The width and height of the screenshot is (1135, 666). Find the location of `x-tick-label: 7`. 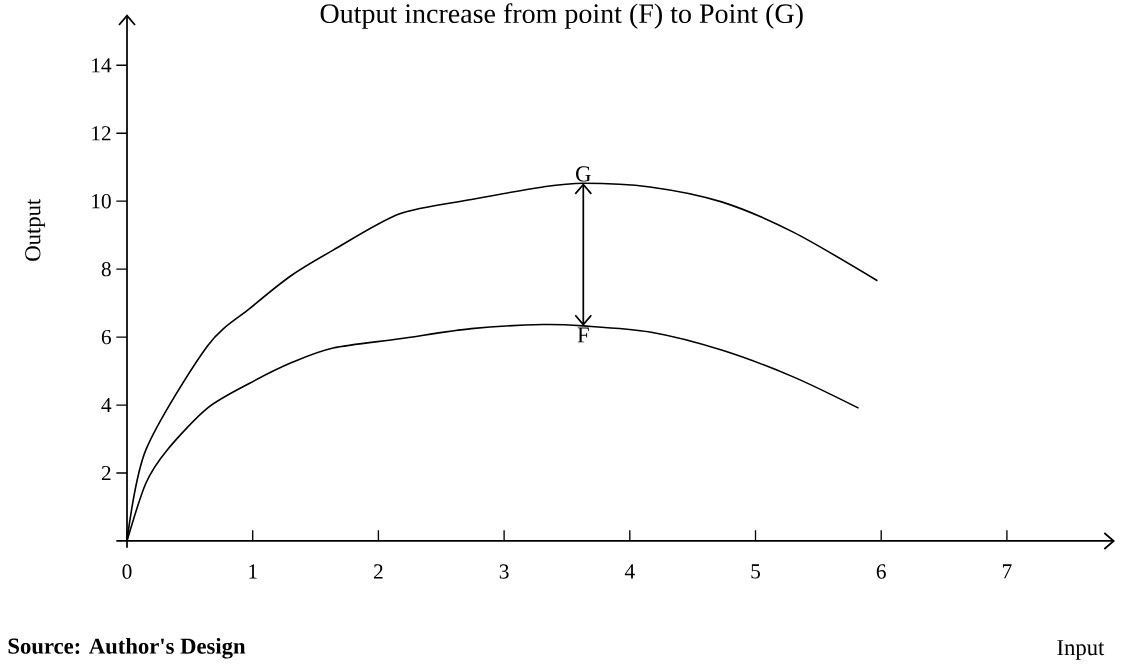

x-tick-label: 7 is located at coordinates (1007, 571).